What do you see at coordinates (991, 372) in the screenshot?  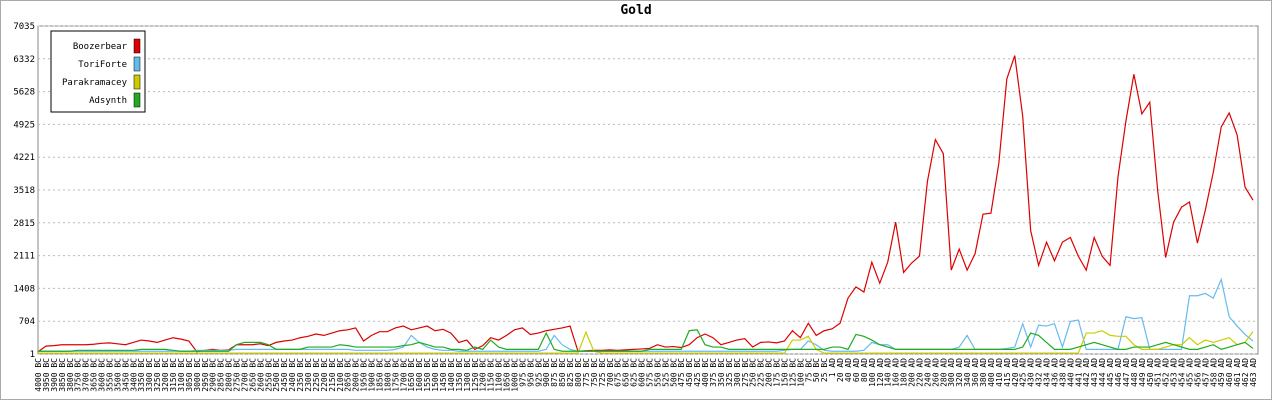 I see `x-tick-label: 400 AD` at bounding box center [991, 372].